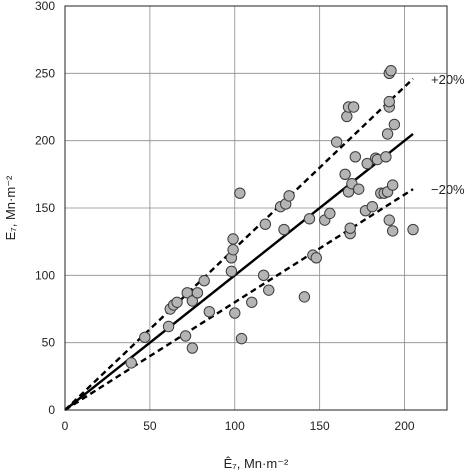 Image resolution: width=474 pixels, height=476 pixels. What do you see at coordinates (150, 426) in the screenshot?
I see `x-tick-label: 50` at bounding box center [150, 426].